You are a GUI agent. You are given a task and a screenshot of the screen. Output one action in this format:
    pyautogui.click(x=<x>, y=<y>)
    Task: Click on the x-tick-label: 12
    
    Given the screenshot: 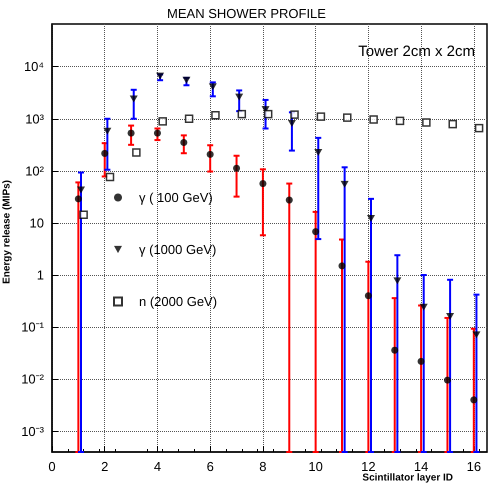 What is the action you would take?
    pyautogui.click(x=368, y=466)
    